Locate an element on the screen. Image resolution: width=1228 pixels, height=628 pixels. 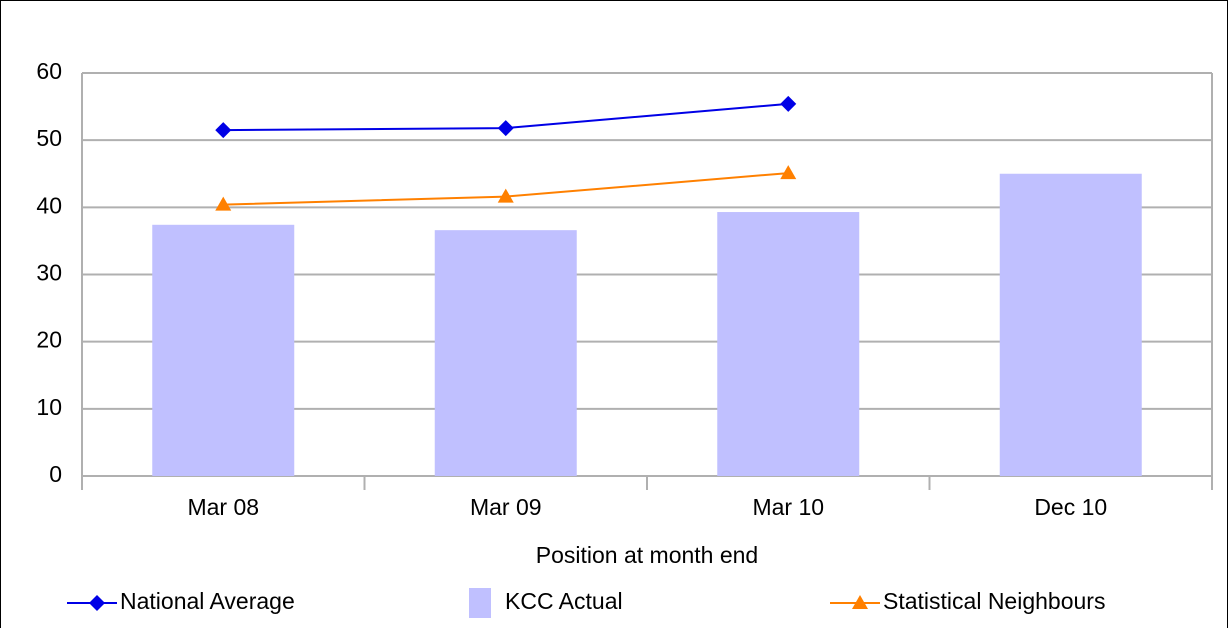
y-tick-label: 0 is located at coordinates (55, 474).